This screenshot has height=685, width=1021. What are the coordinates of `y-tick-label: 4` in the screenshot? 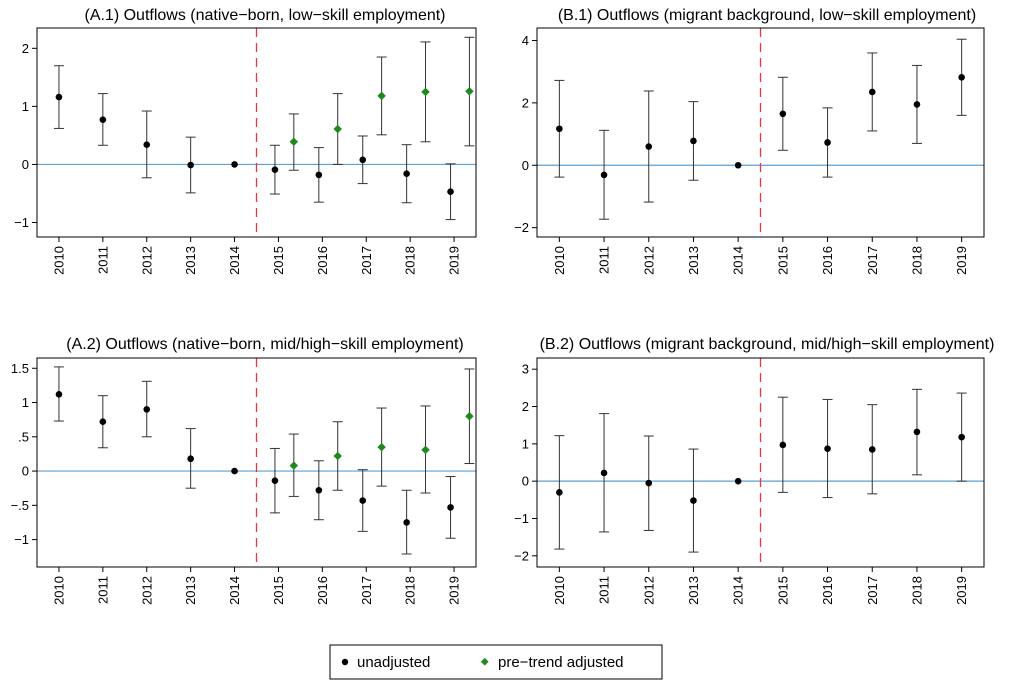 It's located at (525, 40).